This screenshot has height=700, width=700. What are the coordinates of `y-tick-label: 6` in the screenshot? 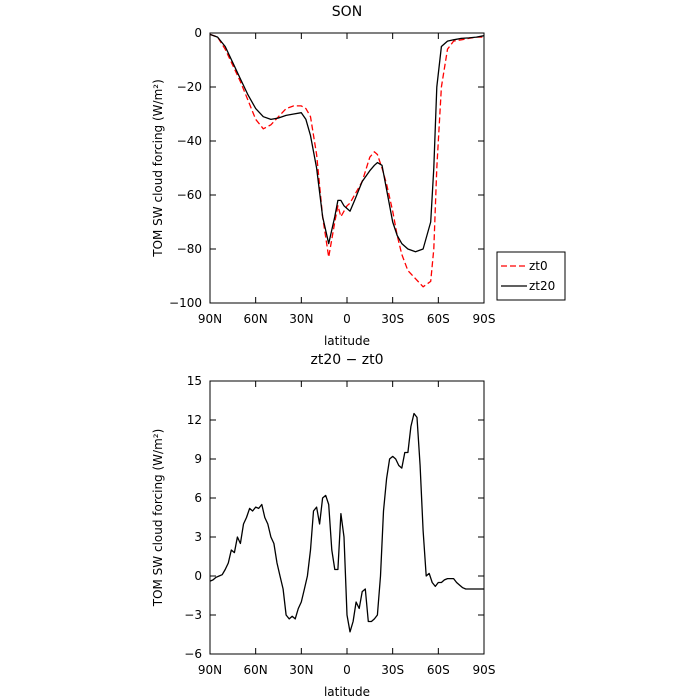 It's located at (198, 498).